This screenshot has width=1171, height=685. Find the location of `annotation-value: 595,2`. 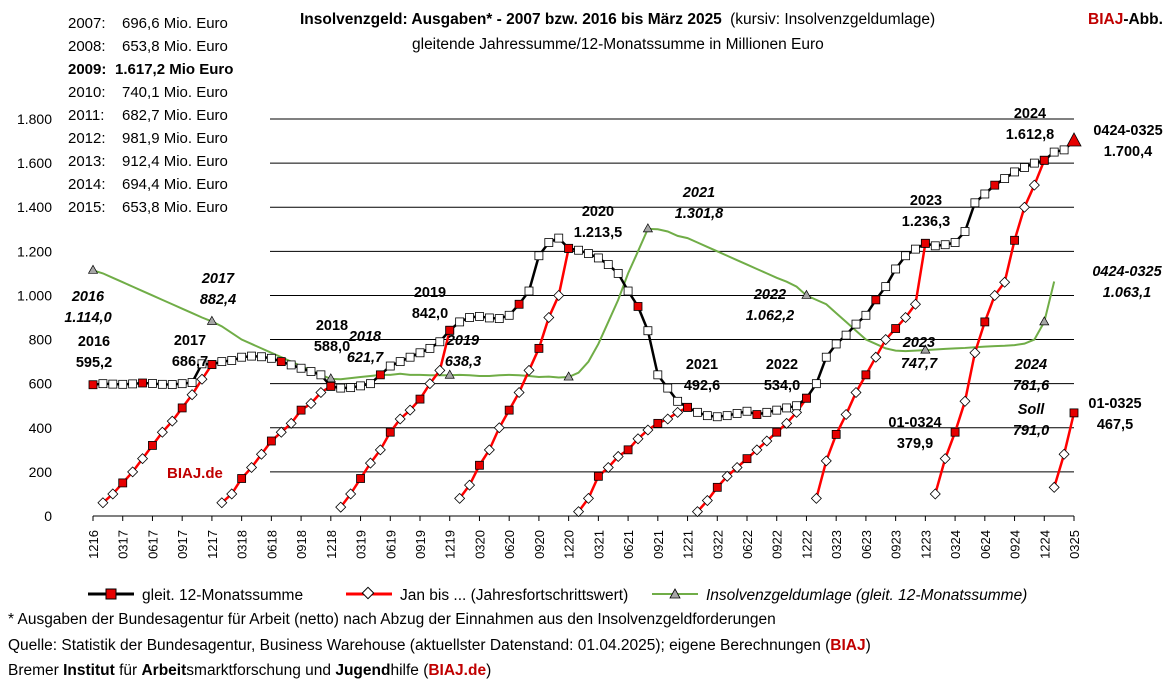

annotation-value: 595,2 is located at coordinates (94, 363).